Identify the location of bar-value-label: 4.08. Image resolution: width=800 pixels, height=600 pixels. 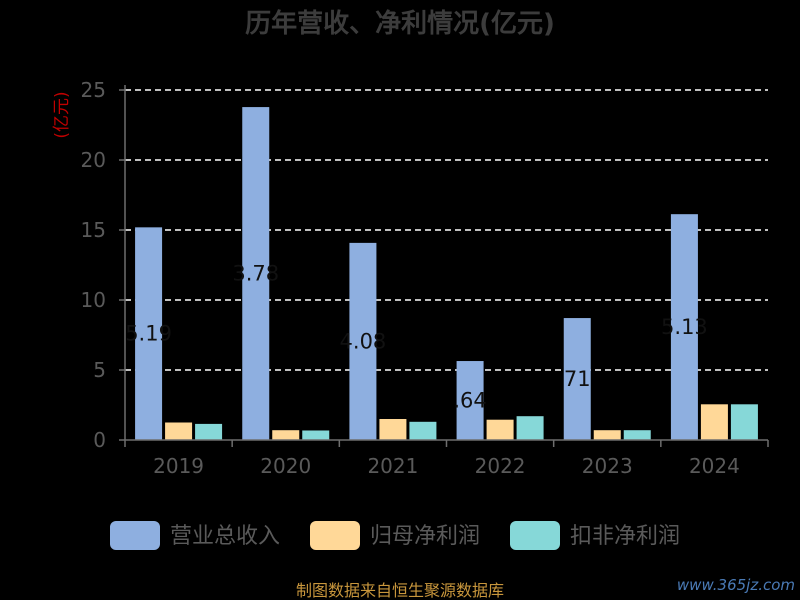
(363, 341).